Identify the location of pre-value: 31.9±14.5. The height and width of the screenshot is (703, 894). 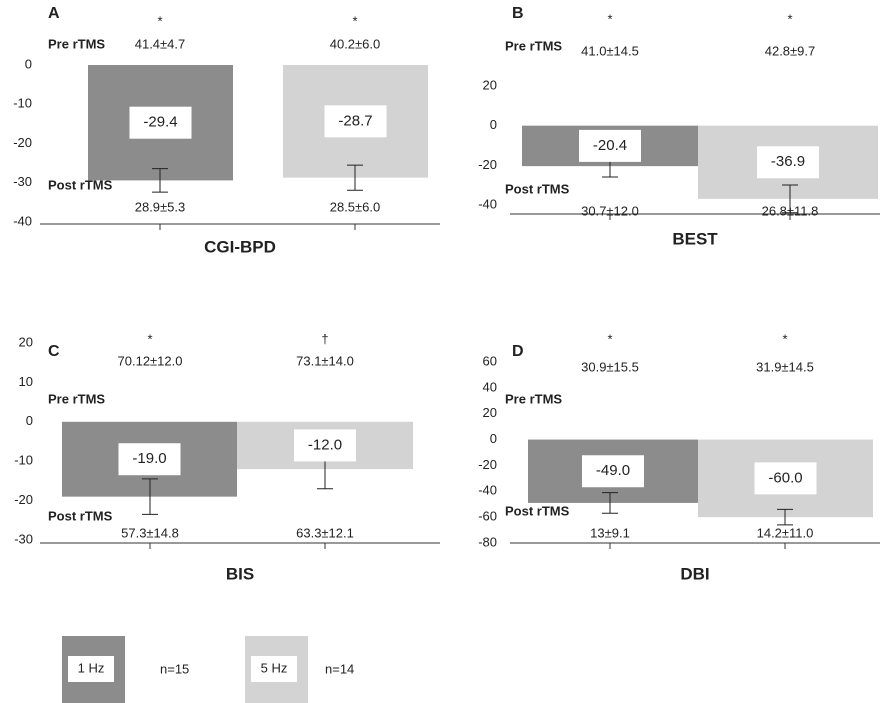
(785, 366).